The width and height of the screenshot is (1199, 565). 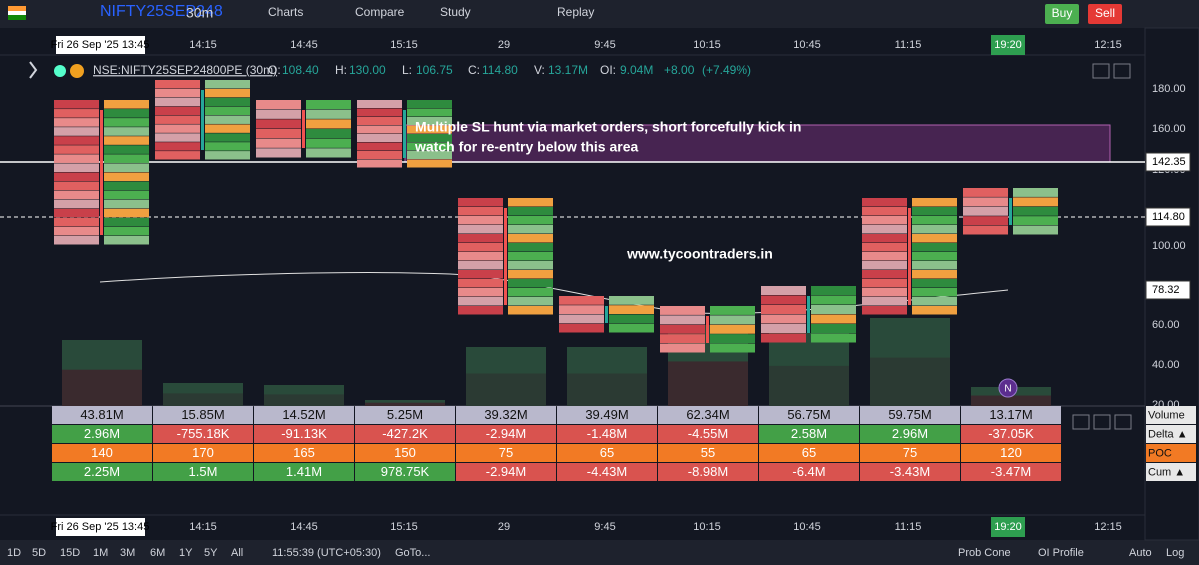 I want to click on table-value: -427.2K, so click(x=405, y=433).